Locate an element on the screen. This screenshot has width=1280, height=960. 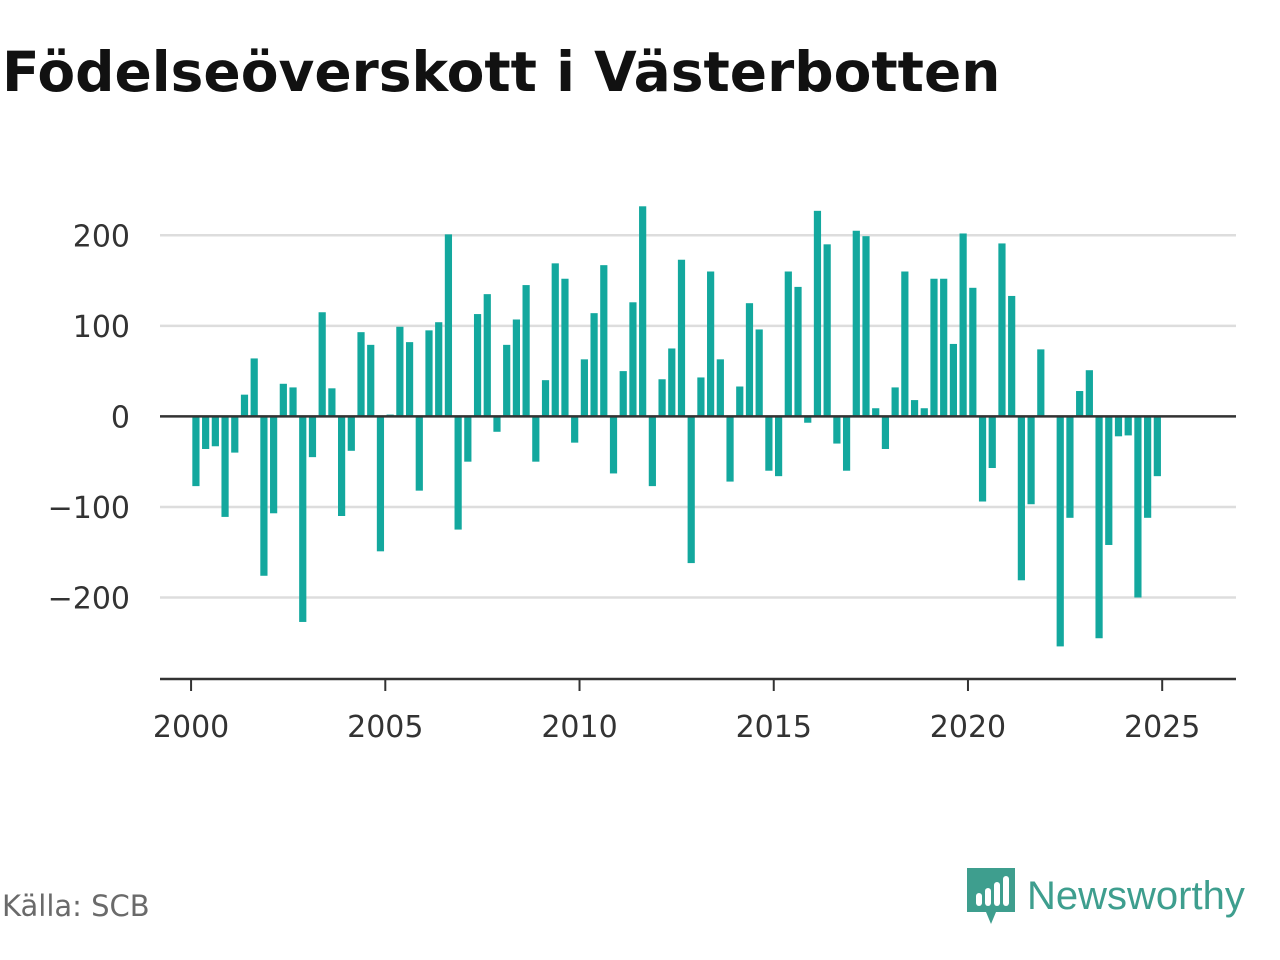
x-tick-label: 2000 is located at coordinates (191, 727).